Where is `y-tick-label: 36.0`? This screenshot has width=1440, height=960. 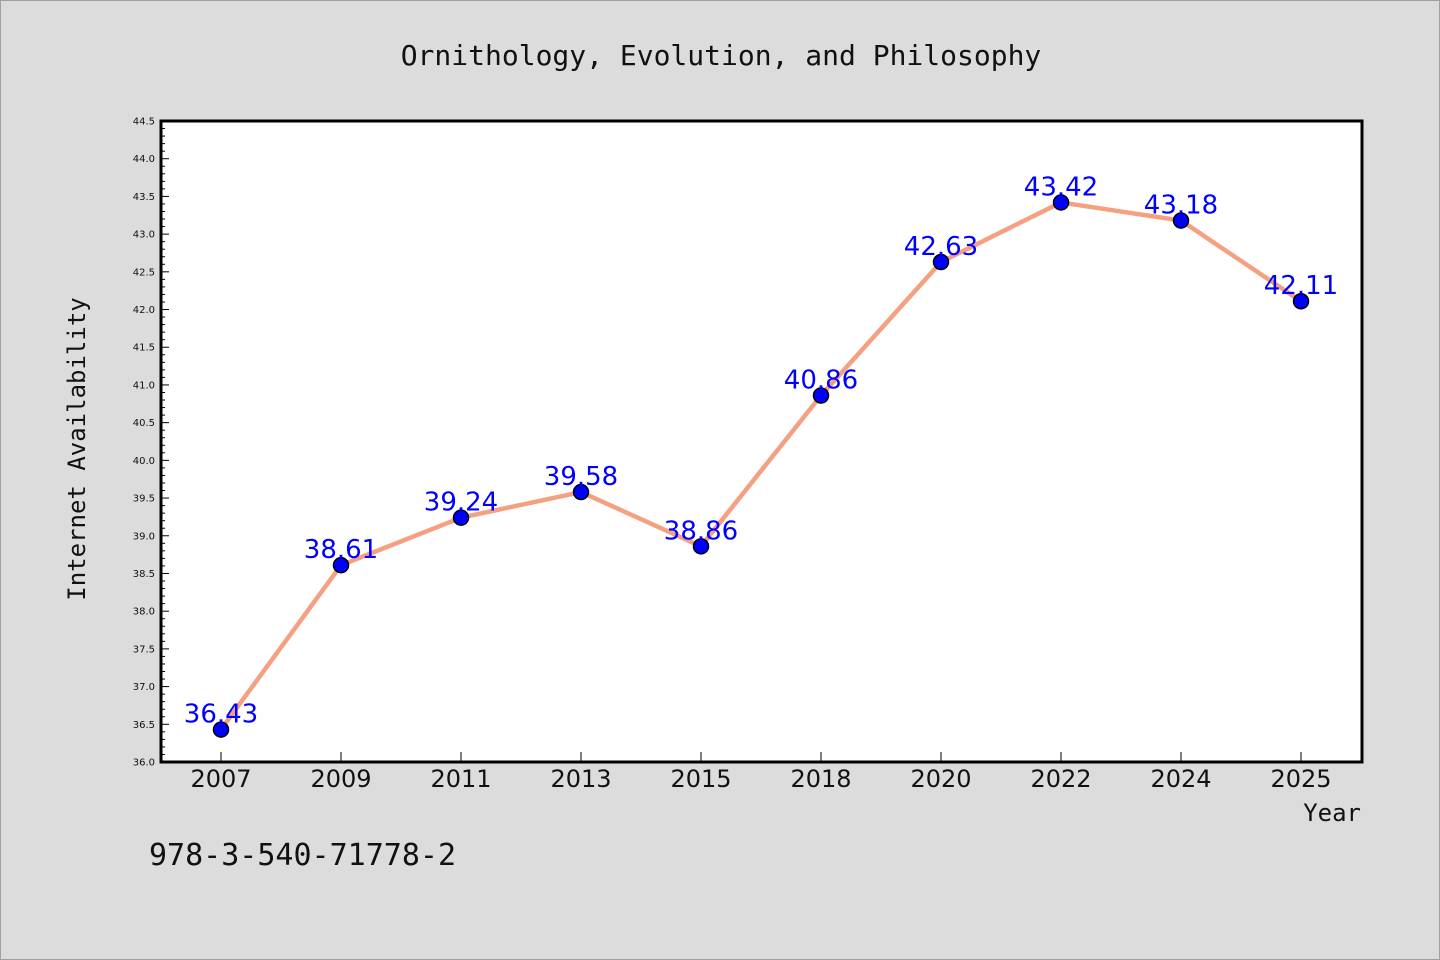 y-tick-label: 36.0 is located at coordinates (144, 763).